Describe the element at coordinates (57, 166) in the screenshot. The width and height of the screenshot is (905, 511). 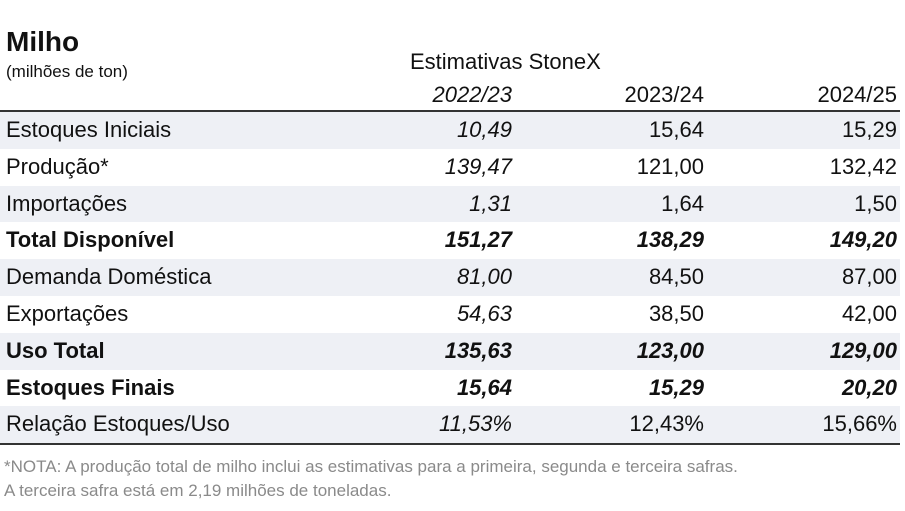
I see `row-label: Produção*` at that location.